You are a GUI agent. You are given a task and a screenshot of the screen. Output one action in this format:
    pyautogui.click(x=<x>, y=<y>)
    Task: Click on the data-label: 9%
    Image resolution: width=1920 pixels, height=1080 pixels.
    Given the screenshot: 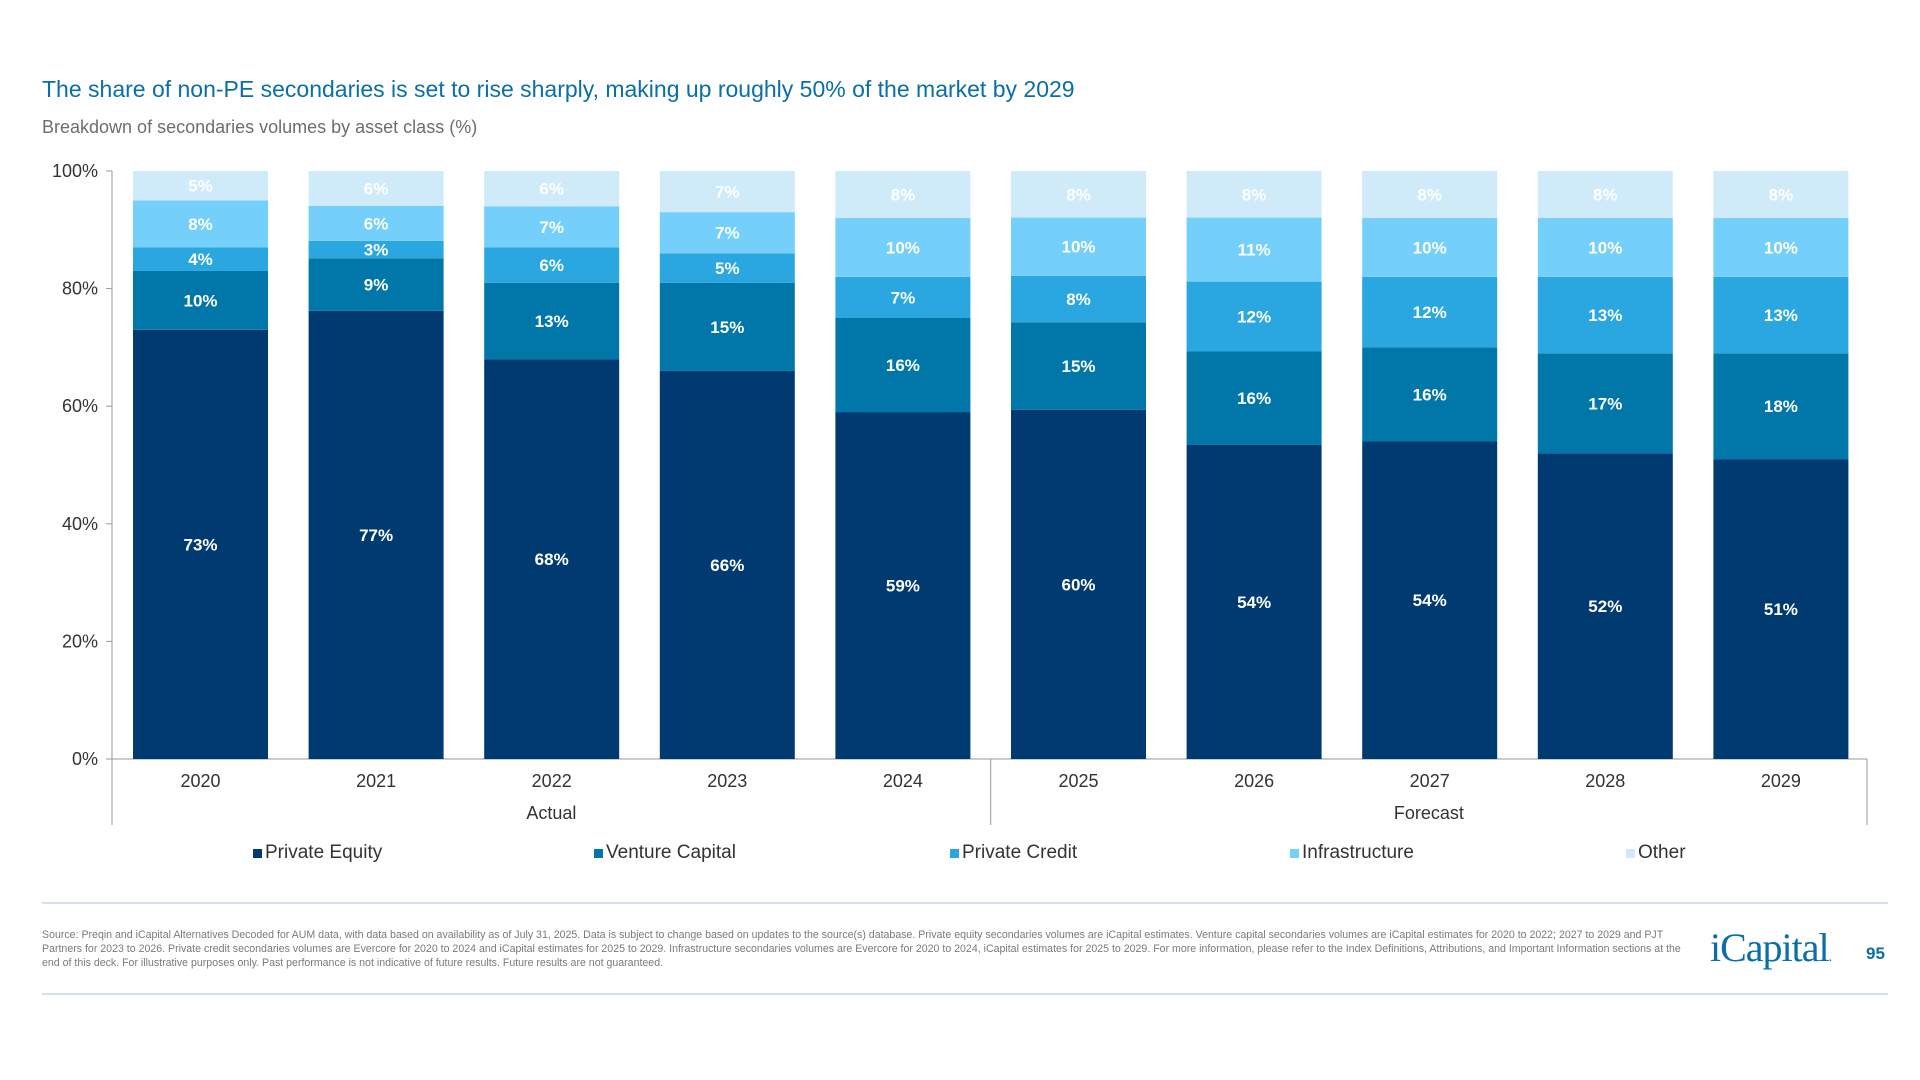 What is the action you would take?
    pyautogui.click(x=376, y=285)
    